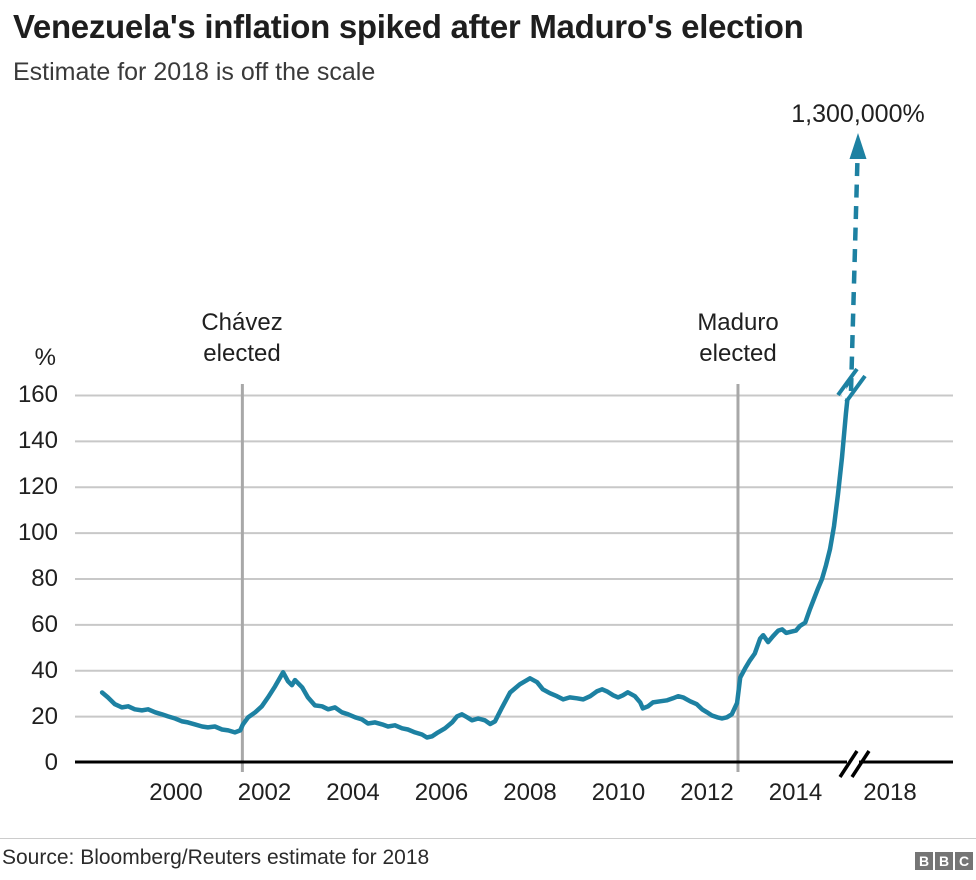 The width and height of the screenshot is (976, 880). I want to click on x-tick-label: 2012, so click(707, 792).